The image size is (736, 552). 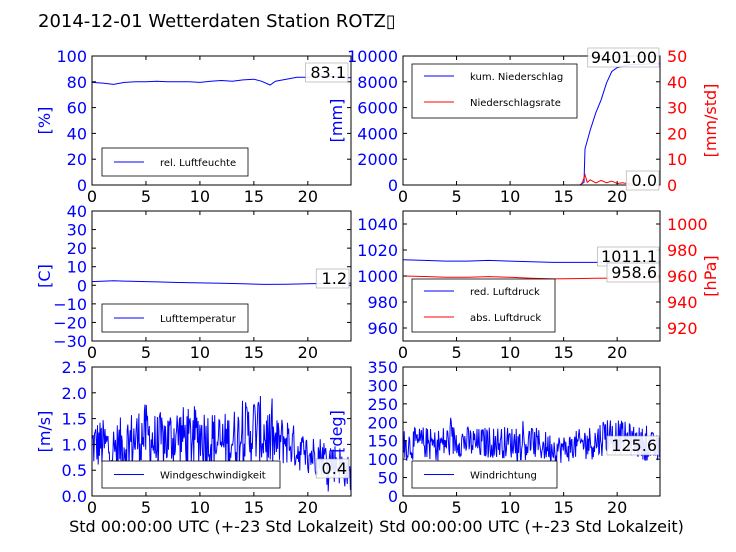 I want to click on y-tick-label: 30, so click(x=77, y=230).